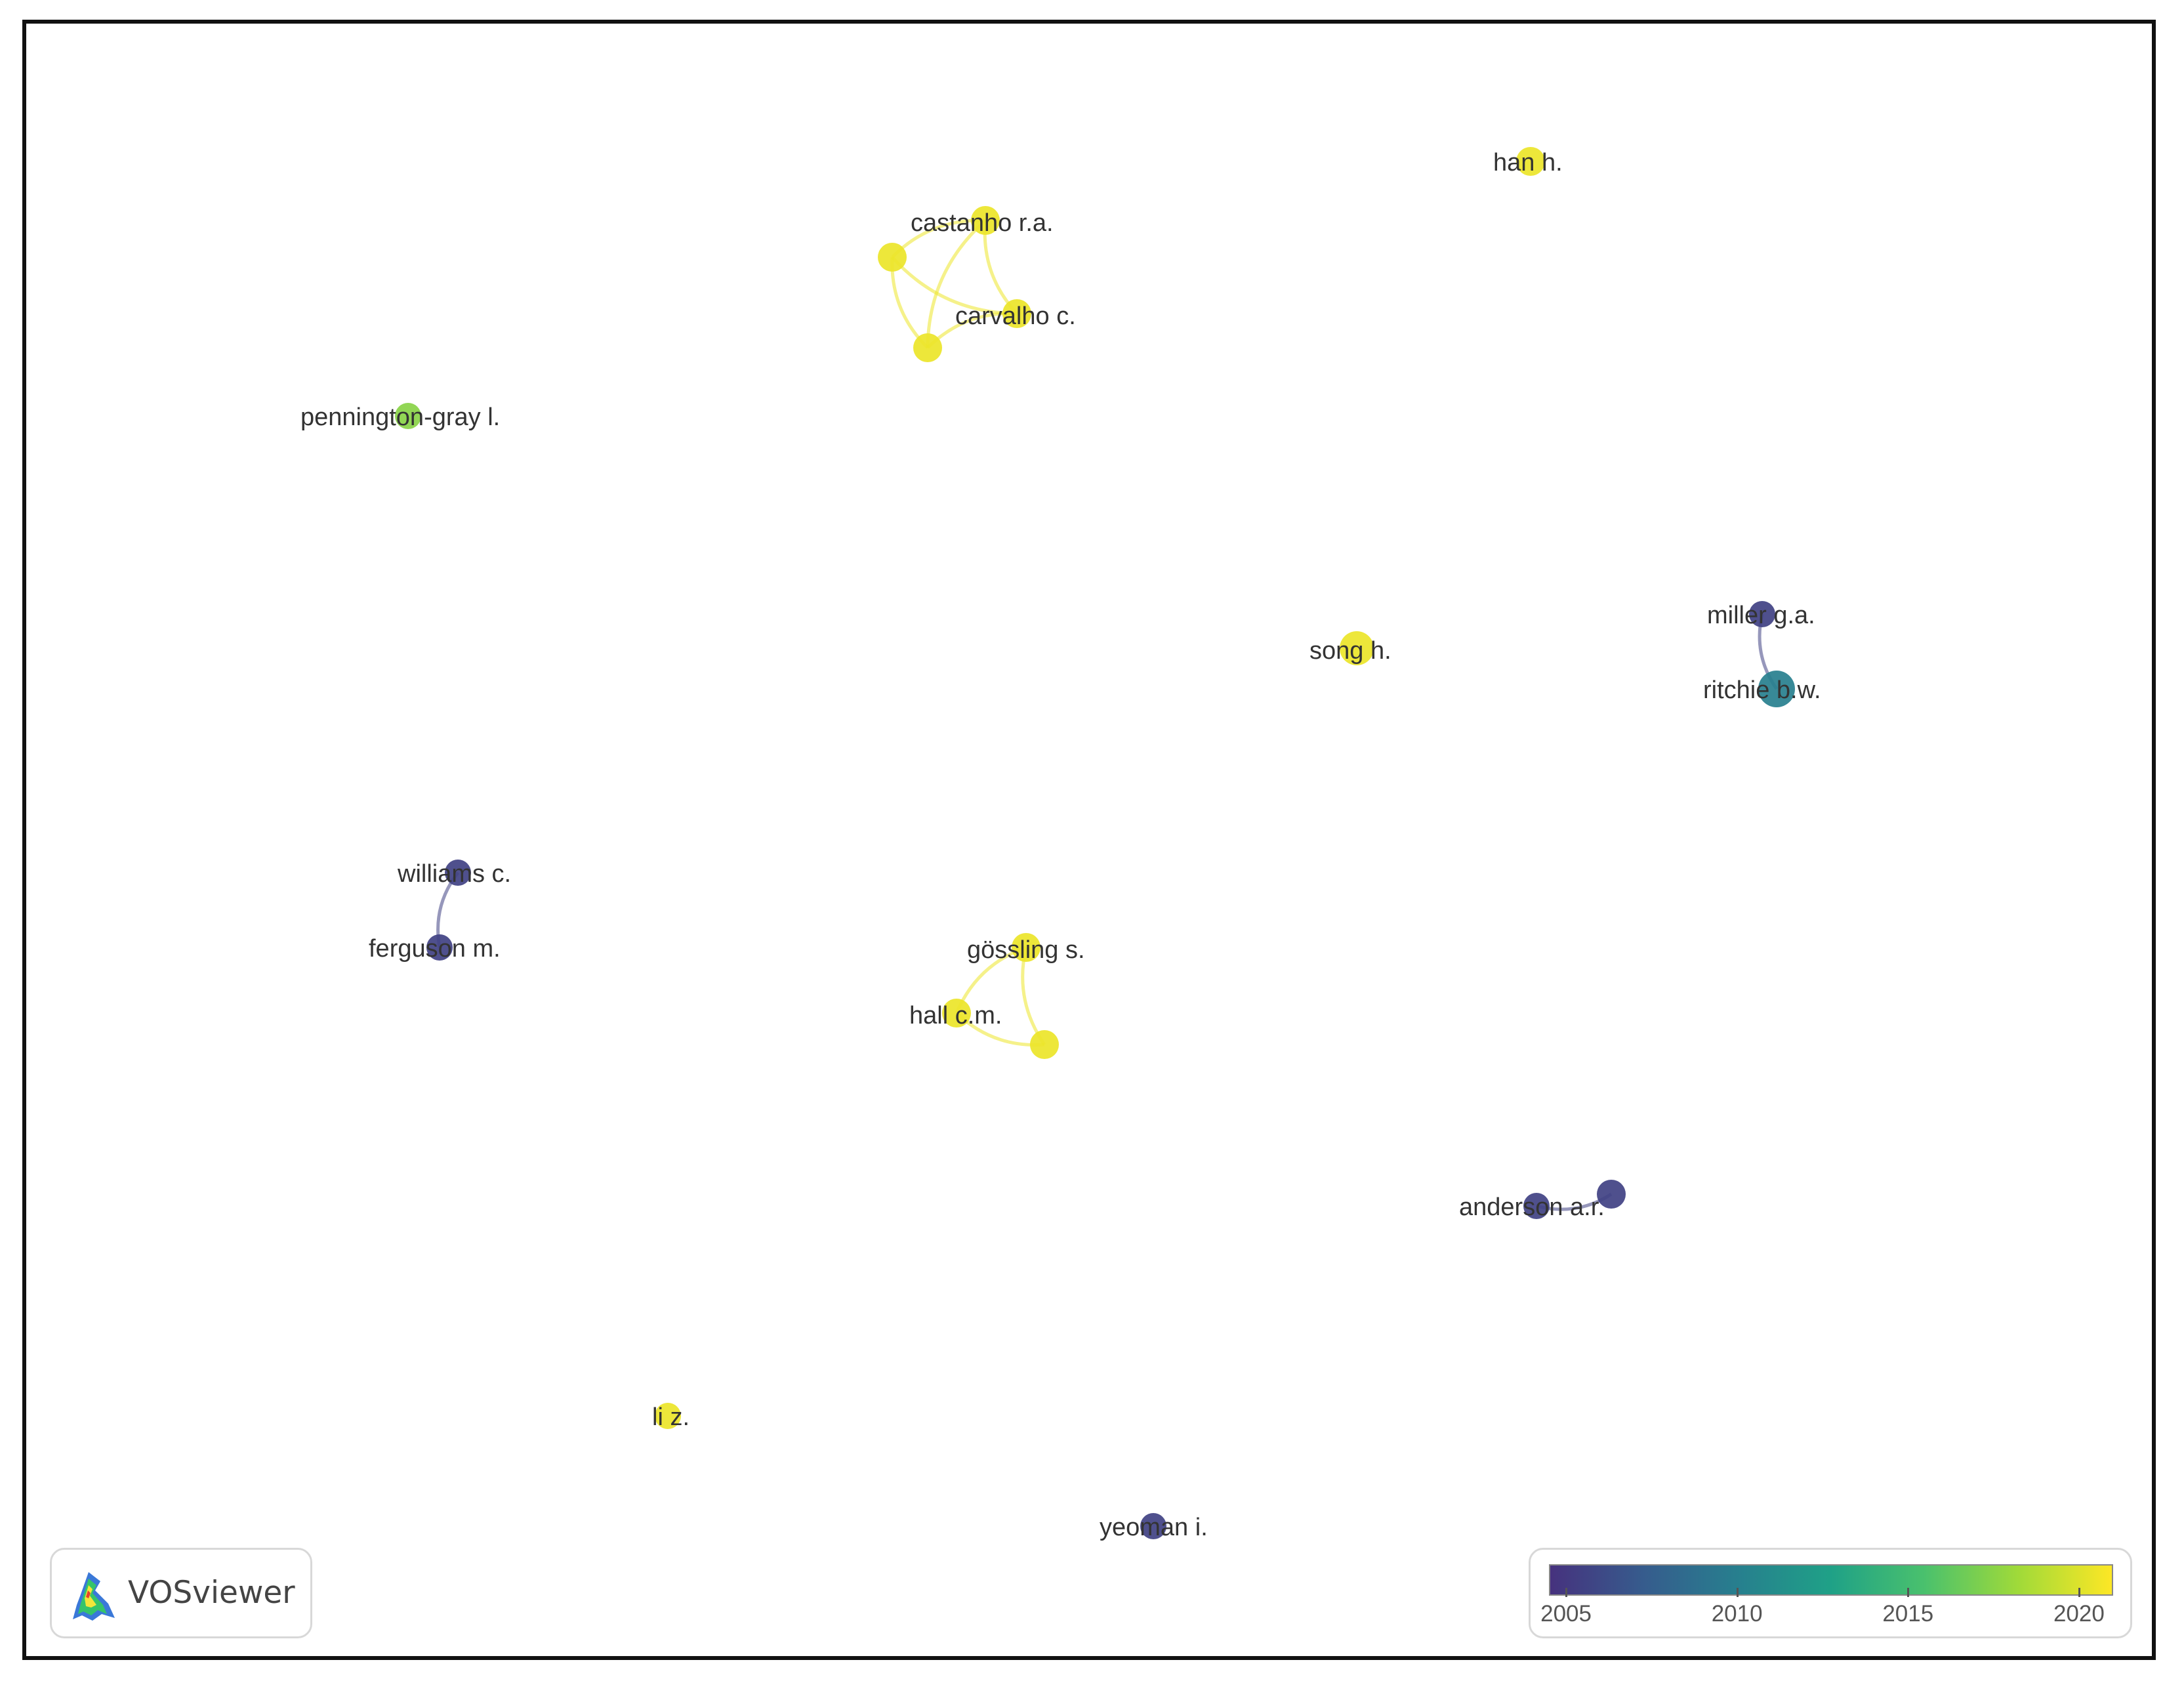 The height and width of the screenshot is (1681, 2184). Describe the element at coordinates (1357, 648) in the screenshot. I see `node-song` at that location.